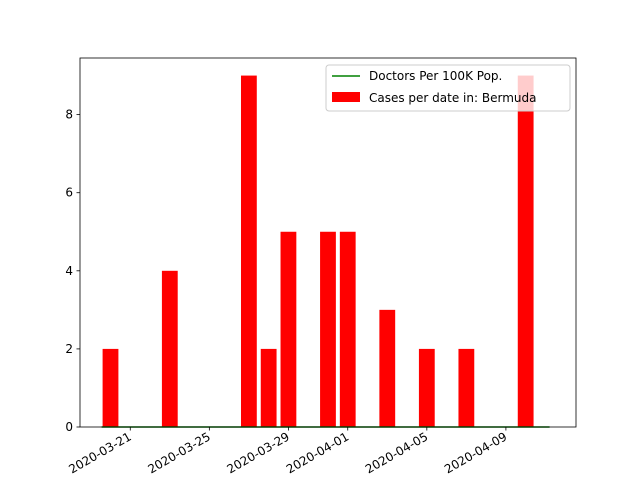  What do you see at coordinates (69, 427) in the screenshot?
I see `y-tick-label-0: 0` at bounding box center [69, 427].